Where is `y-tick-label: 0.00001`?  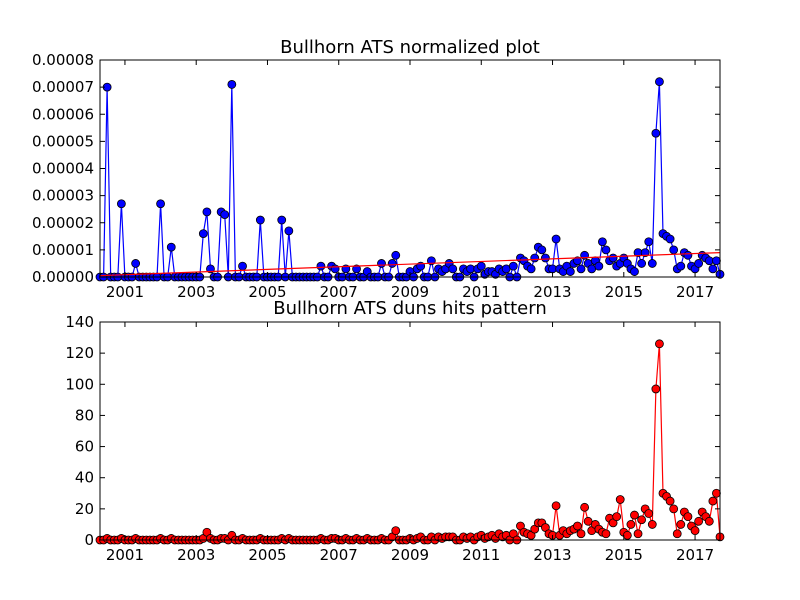 y-tick-label: 0.00001 is located at coordinates (63, 250).